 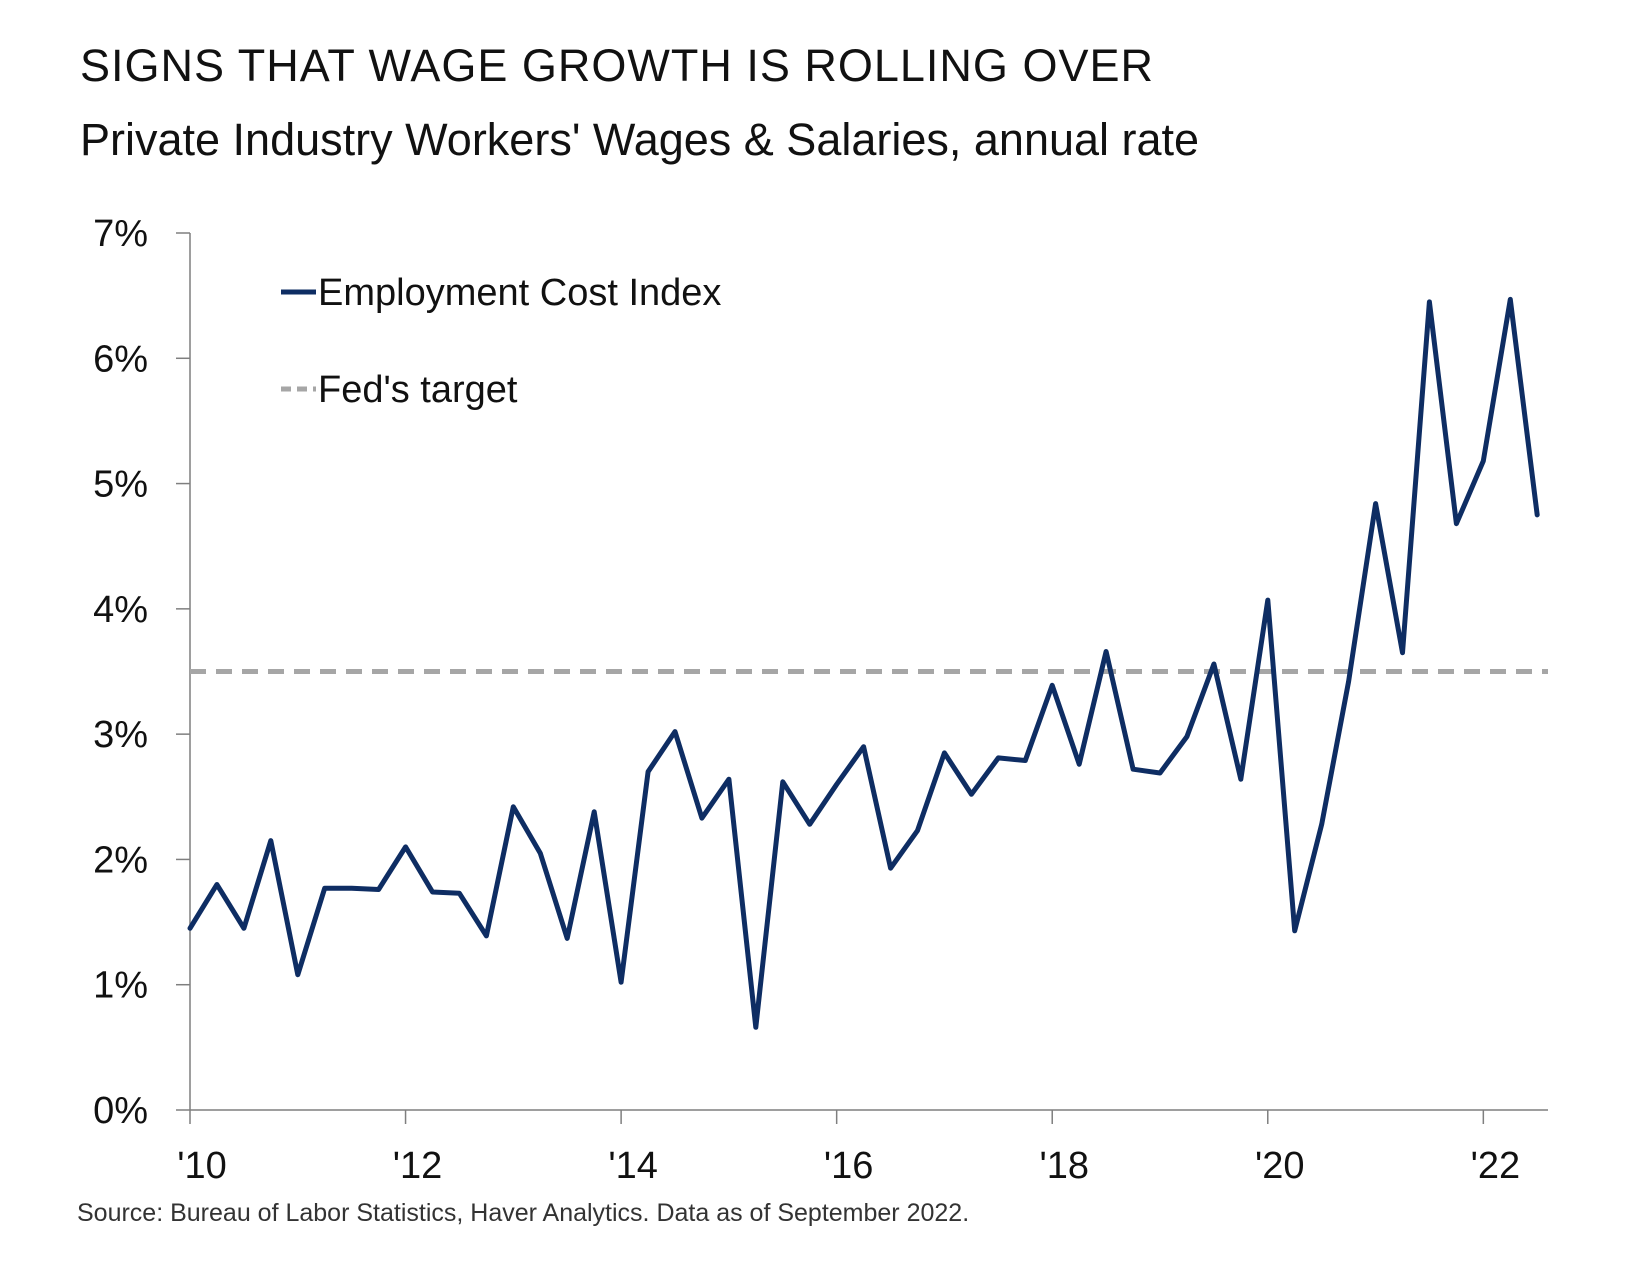 I want to click on y-tick-label: 2%, so click(x=120, y=860).